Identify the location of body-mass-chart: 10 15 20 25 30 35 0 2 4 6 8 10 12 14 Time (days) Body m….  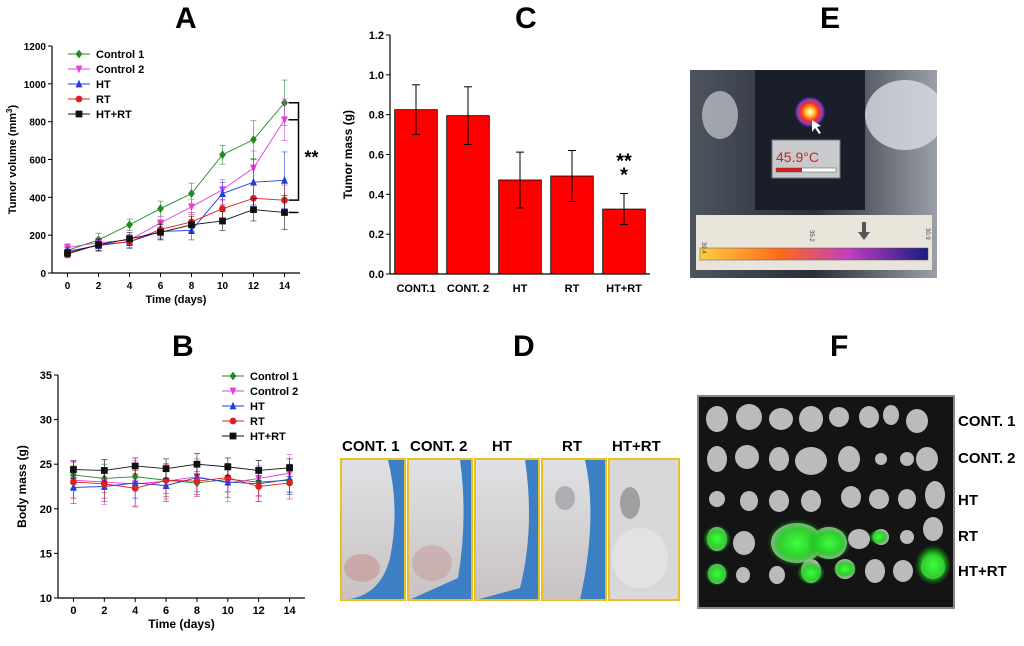
(160, 500).